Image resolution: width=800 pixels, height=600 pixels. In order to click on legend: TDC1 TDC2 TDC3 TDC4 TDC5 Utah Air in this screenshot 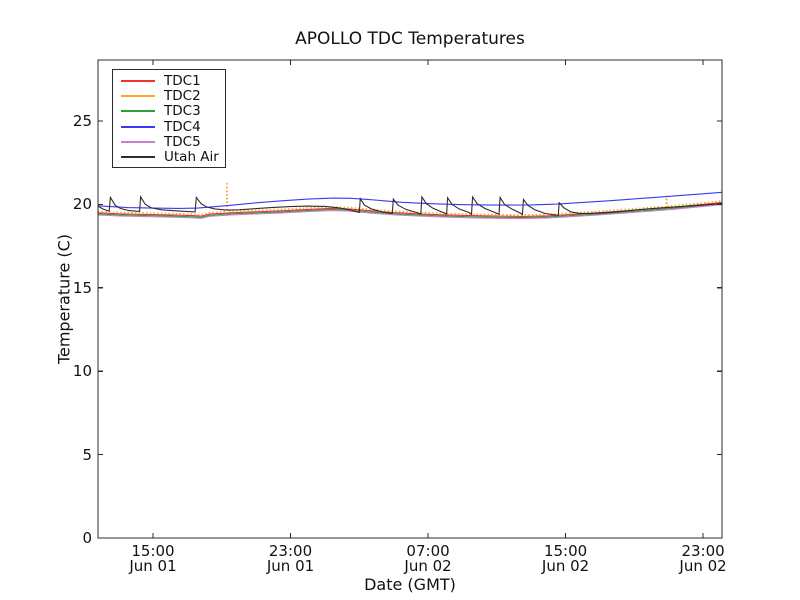, I will do `click(169, 118)`.